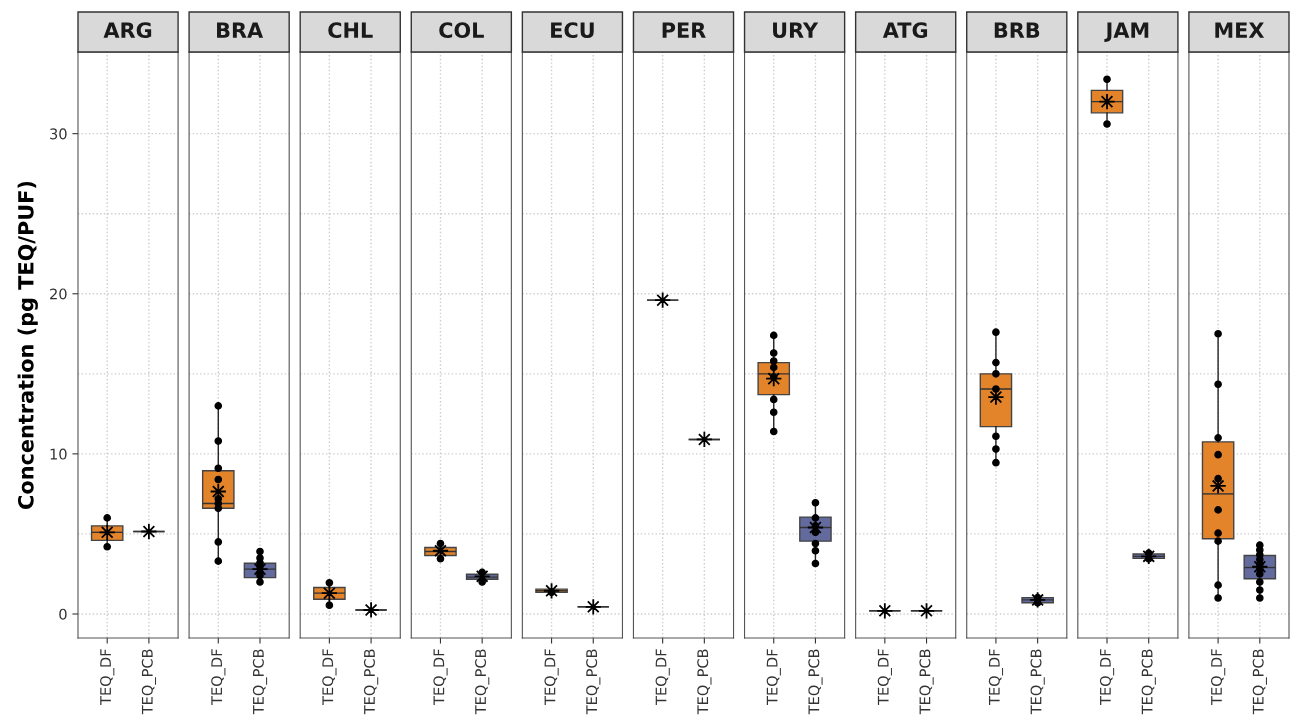 Image resolution: width=1290 pixels, height=723 pixels. Describe the element at coordinates (1017, 30) in the screenshot. I see `chart-title: BRB` at that location.